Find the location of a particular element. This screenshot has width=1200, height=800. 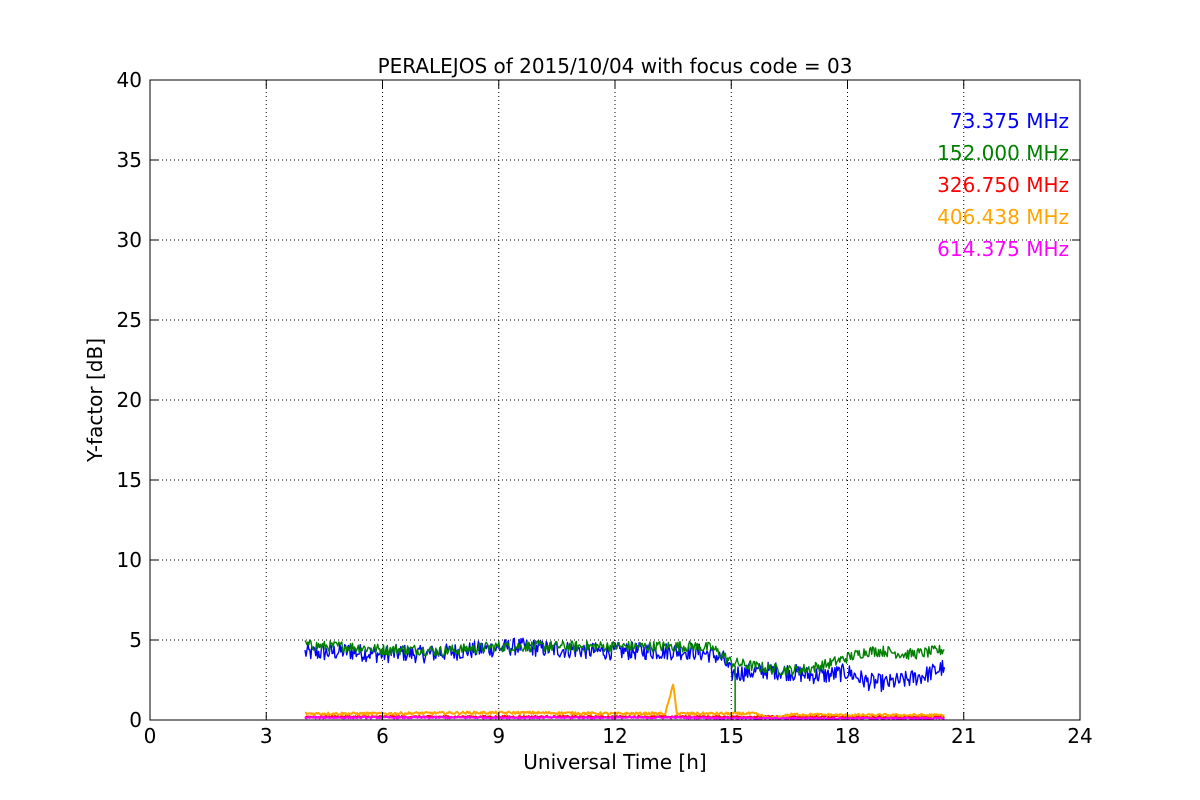

legend-entry-3: 406.438 MHz is located at coordinates (1003, 217).